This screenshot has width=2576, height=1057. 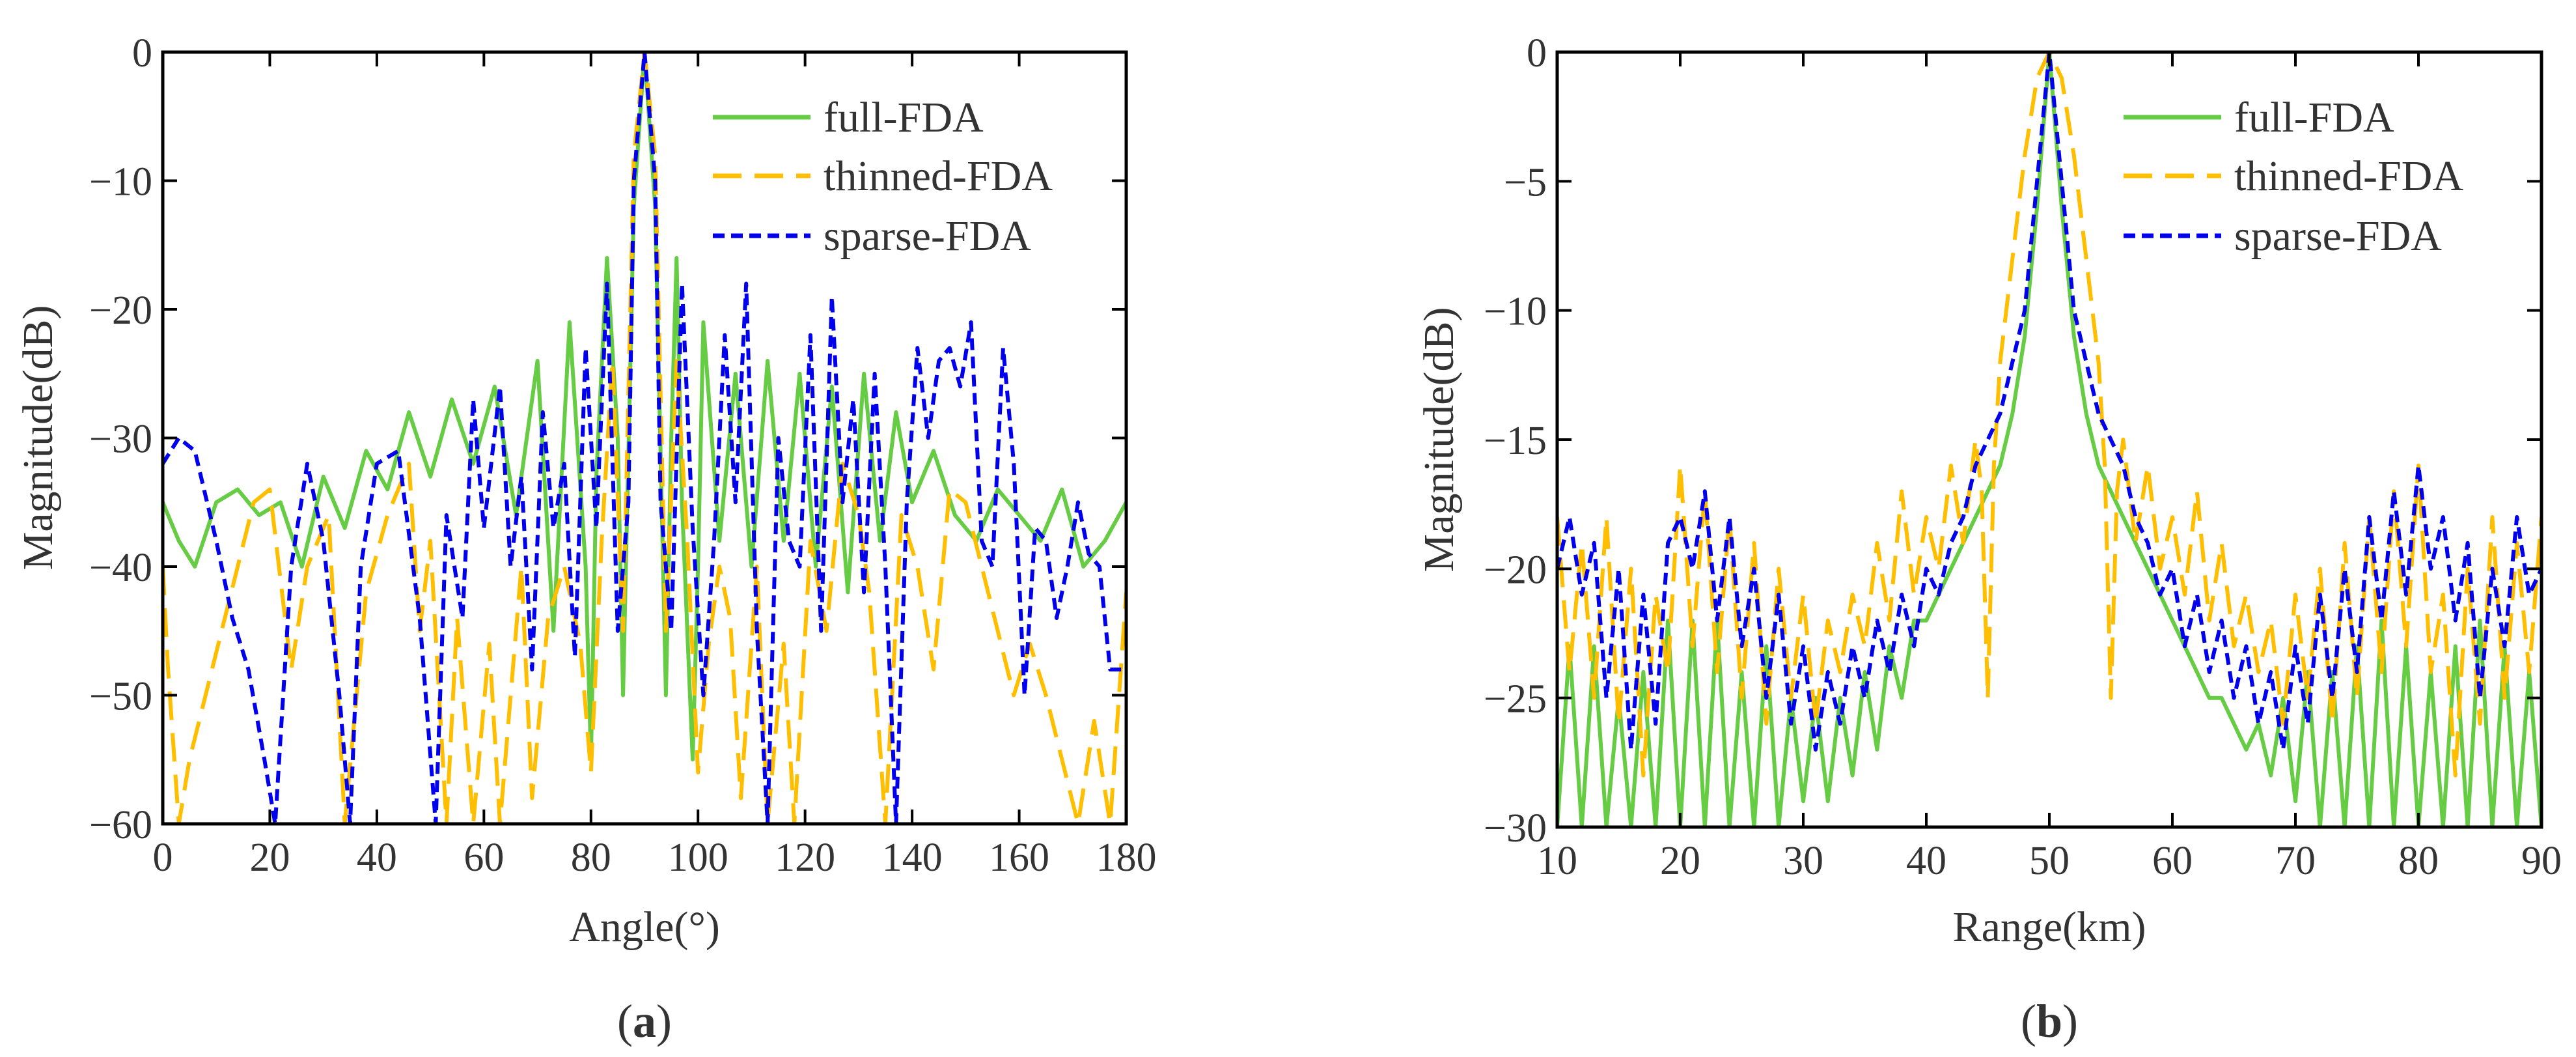 What do you see at coordinates (1515, 828) in the screenshot?
I see `panel-b-ytick-label--30: −30` at bounding box center [1515, 828].